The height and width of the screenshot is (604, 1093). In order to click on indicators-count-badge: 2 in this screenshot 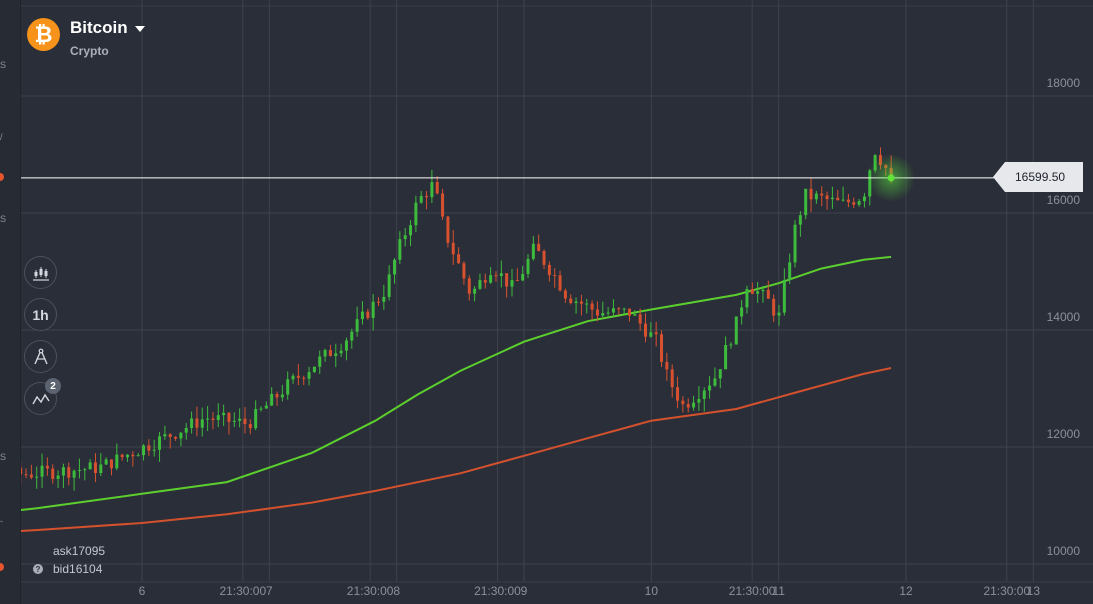, I will do `click(53, 386)`.